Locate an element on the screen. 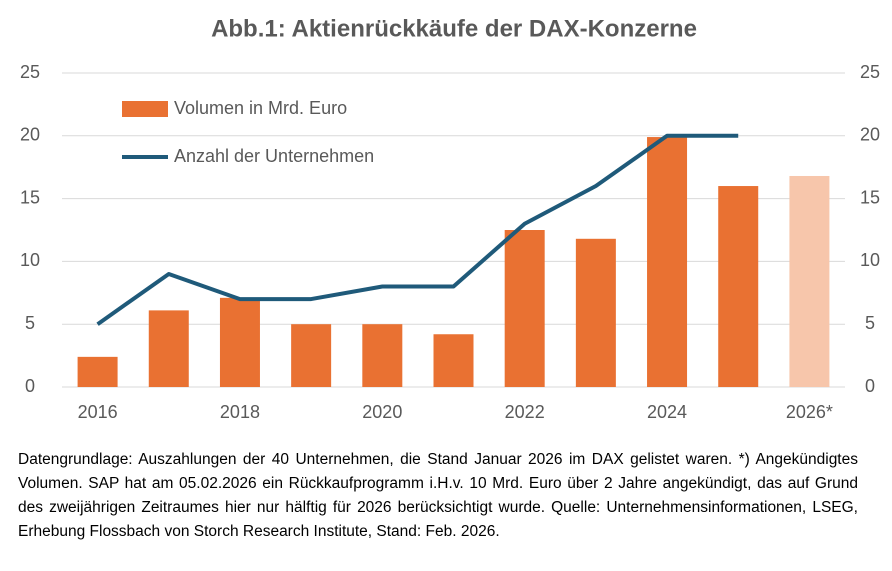 This screenshot has width=892, height=571. chart-title: Abb.1: Aktienrückkäufe der DAX-Konzerne is located at coordinates (454, 28).